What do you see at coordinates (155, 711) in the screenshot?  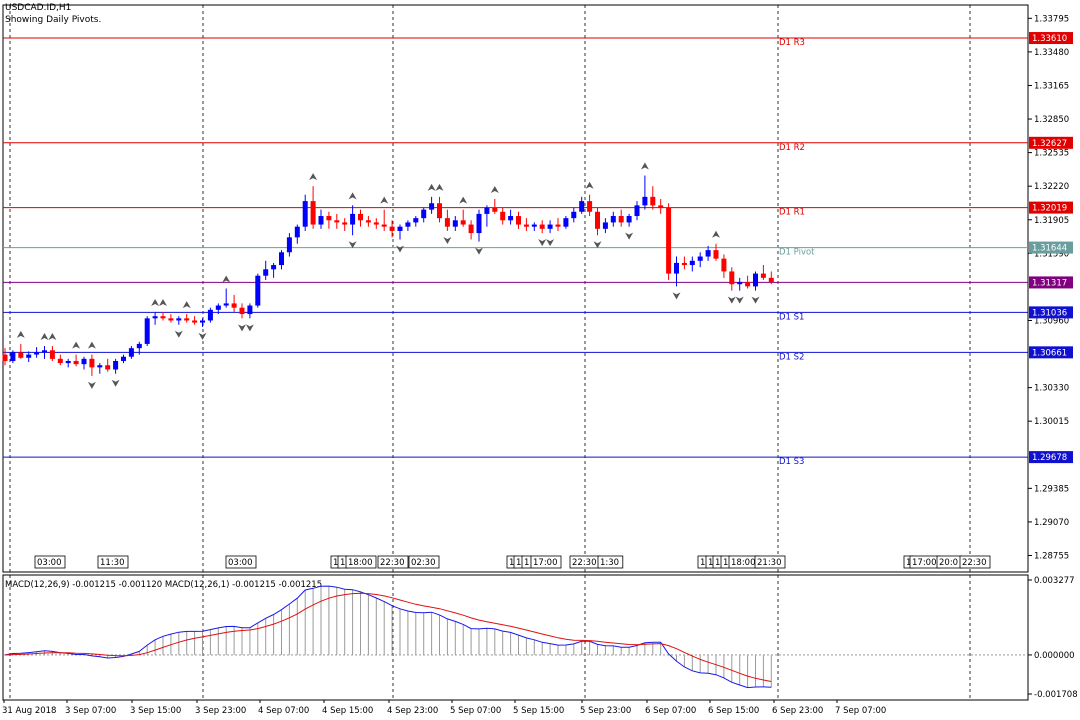 I see `time-axis-label: 3 Sep 15:00` at bounding box center [155, 711].